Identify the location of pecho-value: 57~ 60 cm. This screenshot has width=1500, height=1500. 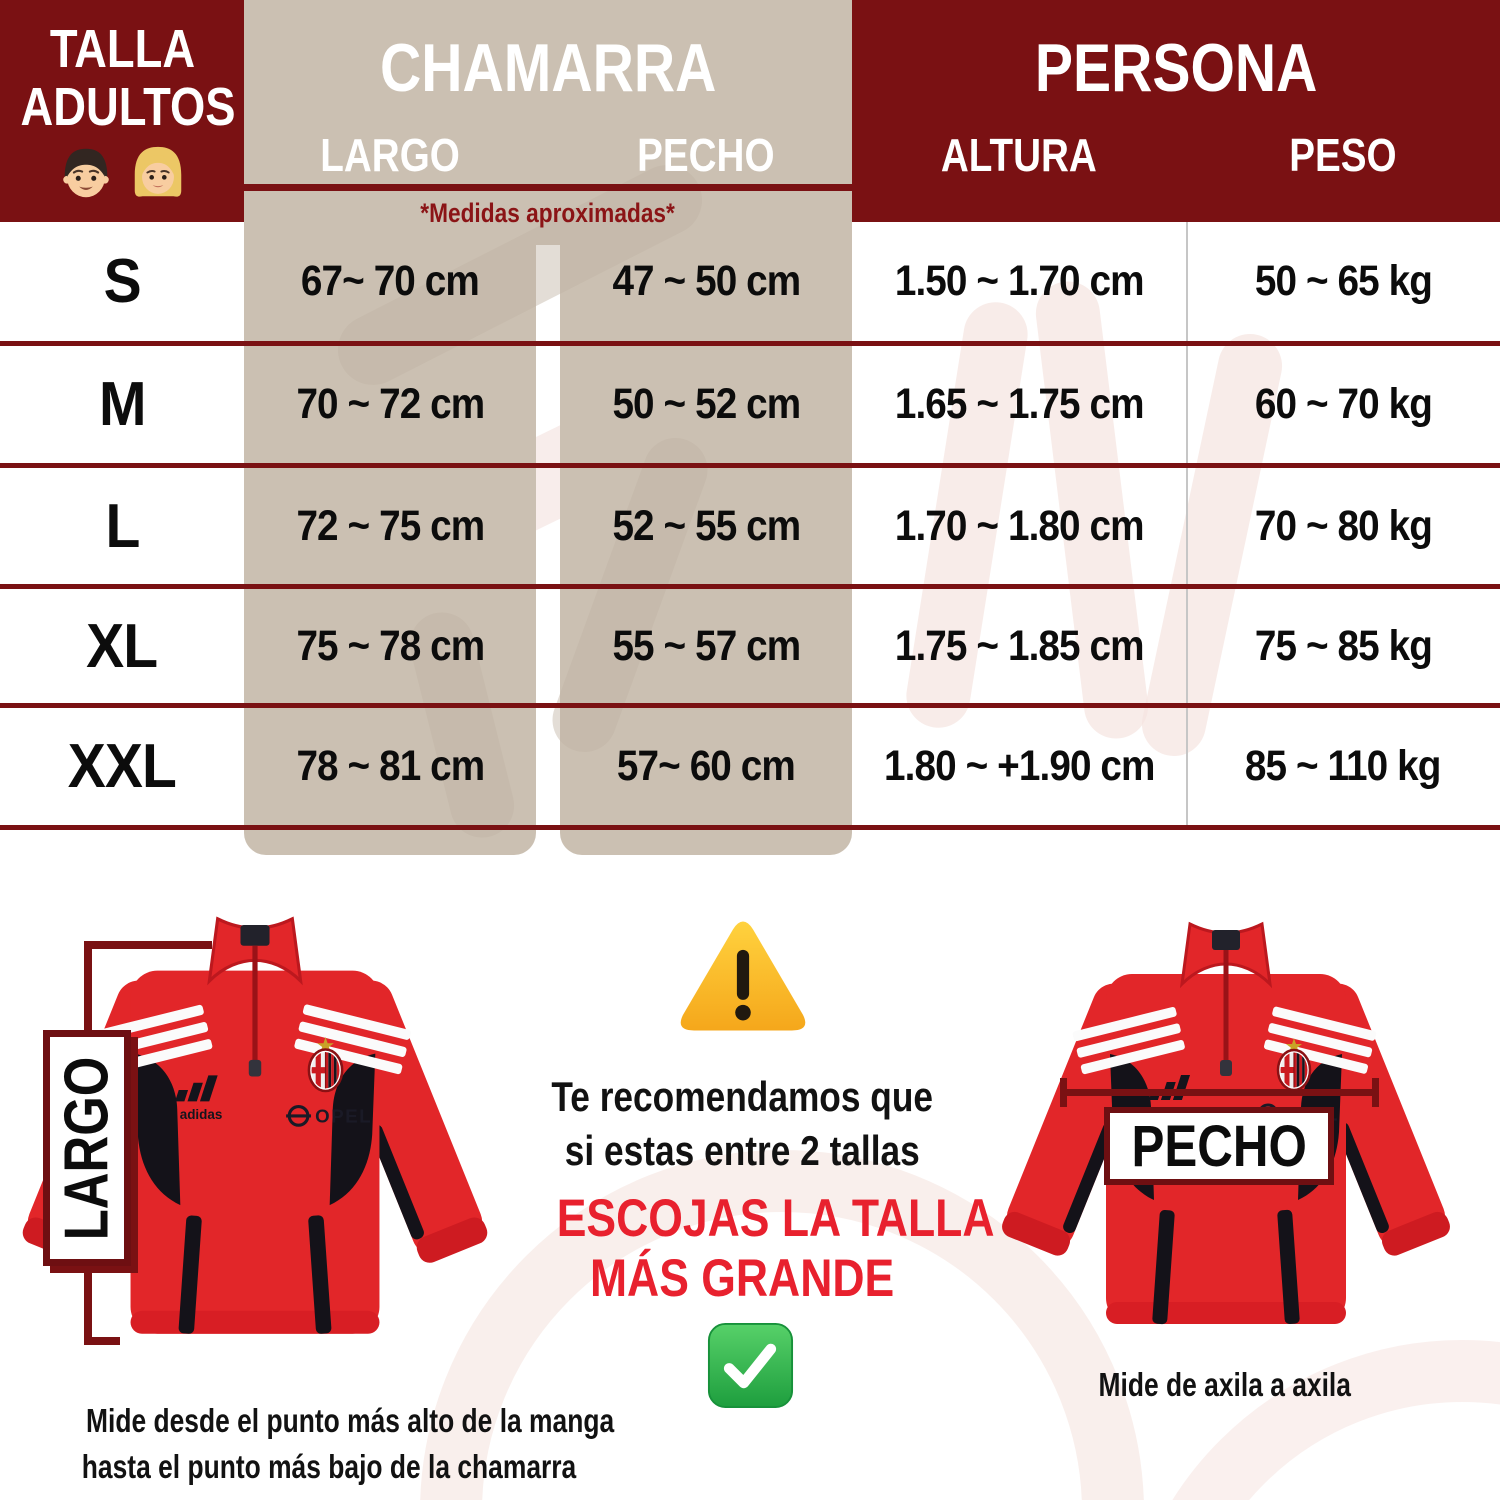
(706, 766).